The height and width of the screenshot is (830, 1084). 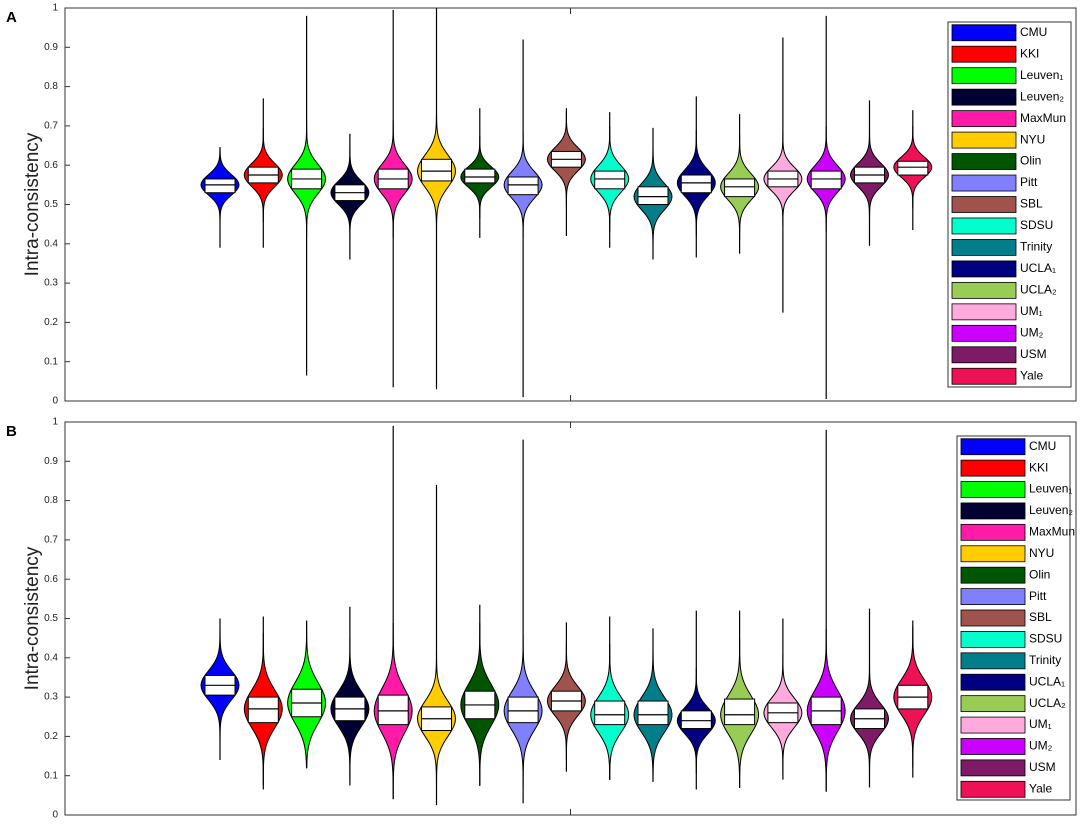 I want to click on panel-label: B, so click(x=11, y=431).